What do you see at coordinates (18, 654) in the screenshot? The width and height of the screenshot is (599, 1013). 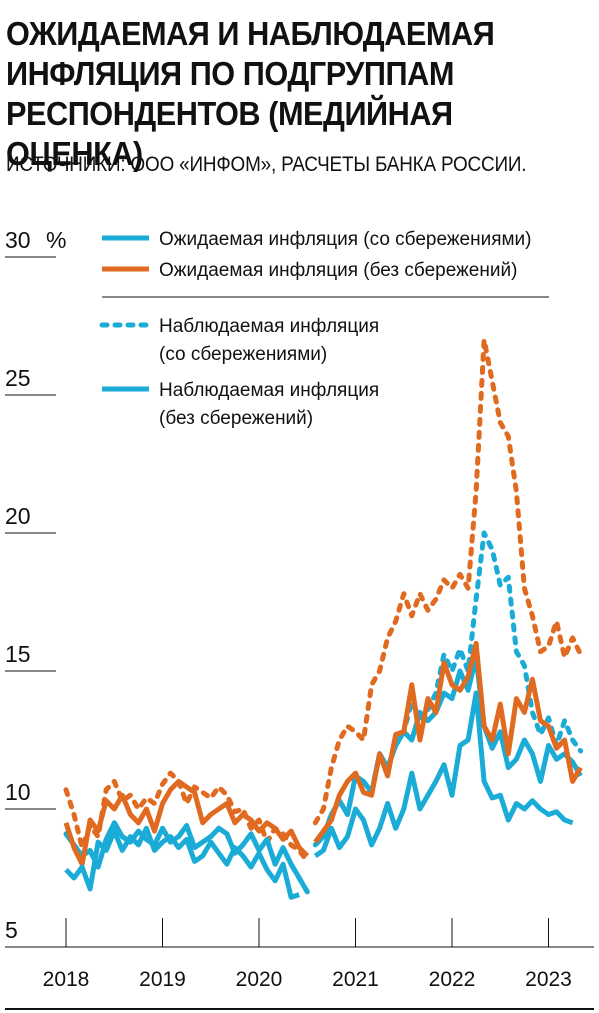 I see `y-tick-label-15: 15` at bounding box center [18, 654].